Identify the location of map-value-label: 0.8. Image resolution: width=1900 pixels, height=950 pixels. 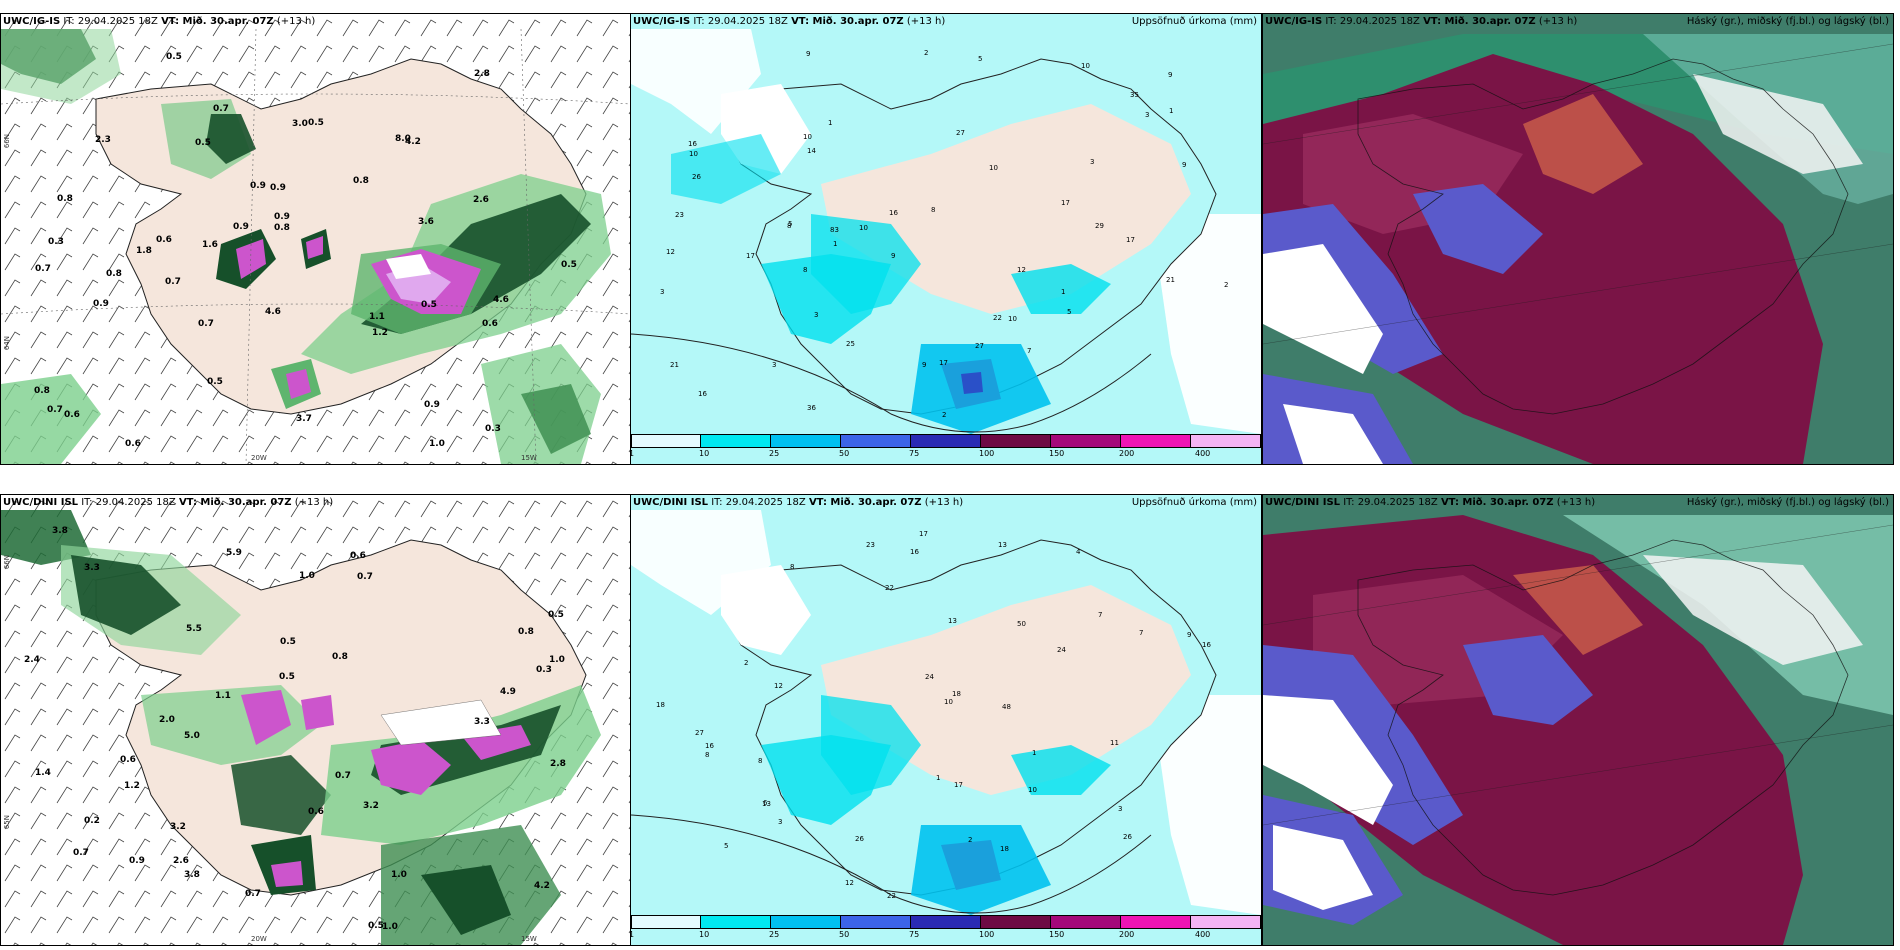
(42, 391).